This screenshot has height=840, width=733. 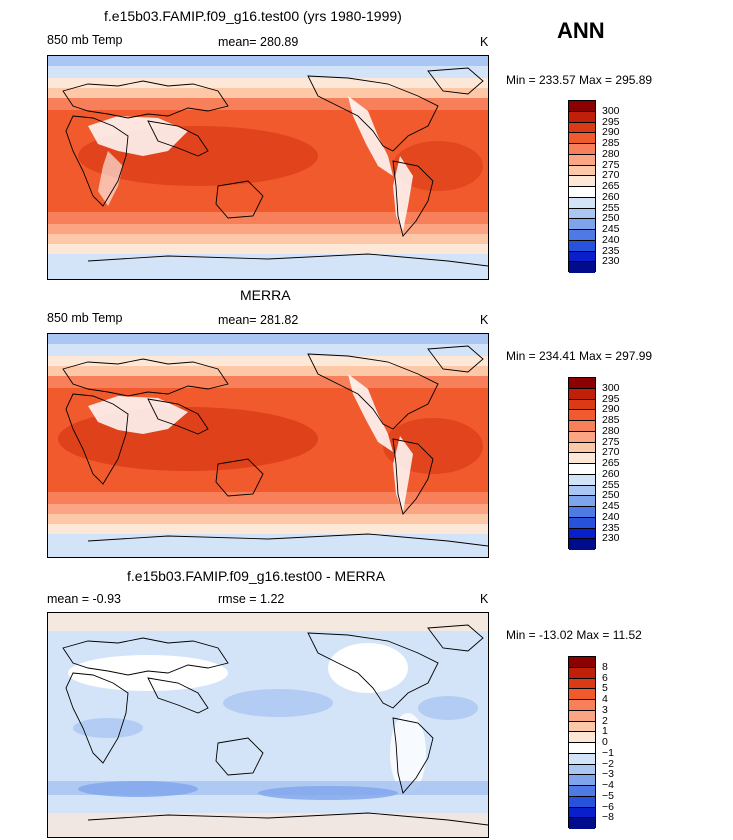 What do you see at coordinates (608, 774) in the screenshot?
I see `colorbar-tick-label: −3` at bounding box center [608, 774].